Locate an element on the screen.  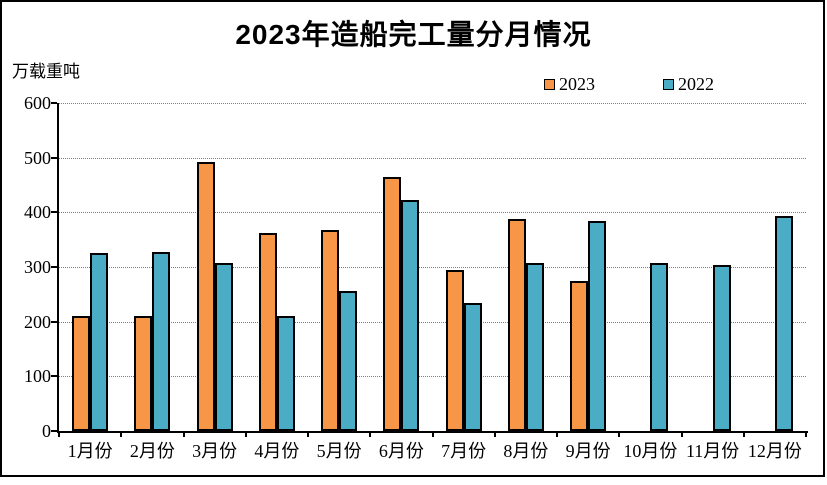
y-tick-label-500: 500 is located at coordinates (37, 157).